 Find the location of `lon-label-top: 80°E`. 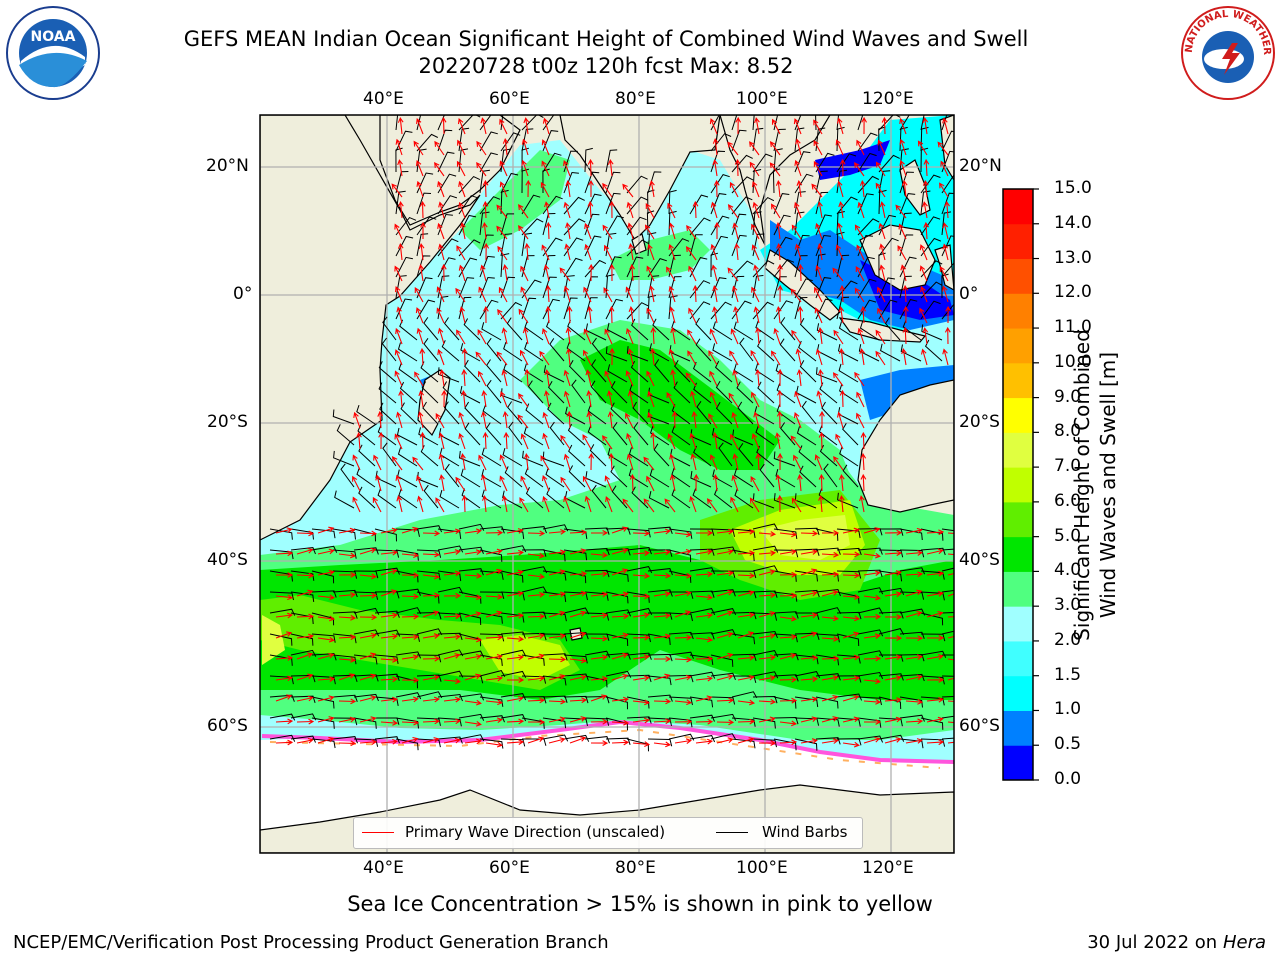

lon-label-top: 80°E is located at coordinates (635, 99).